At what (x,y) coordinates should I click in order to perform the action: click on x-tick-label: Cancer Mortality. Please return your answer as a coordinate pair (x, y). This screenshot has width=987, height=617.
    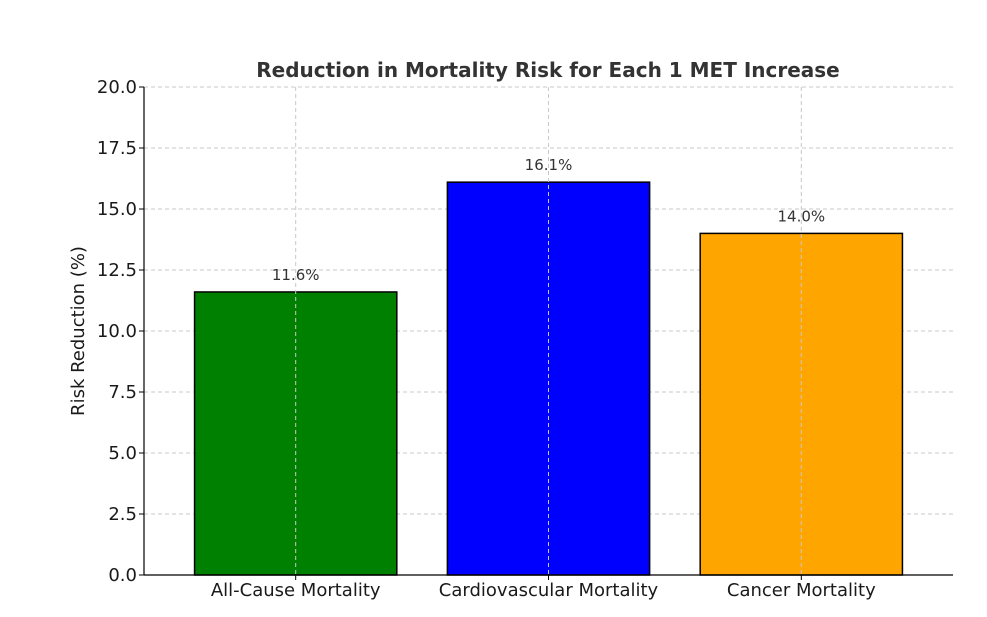
    Looking at the image, I should click on (801, 590).